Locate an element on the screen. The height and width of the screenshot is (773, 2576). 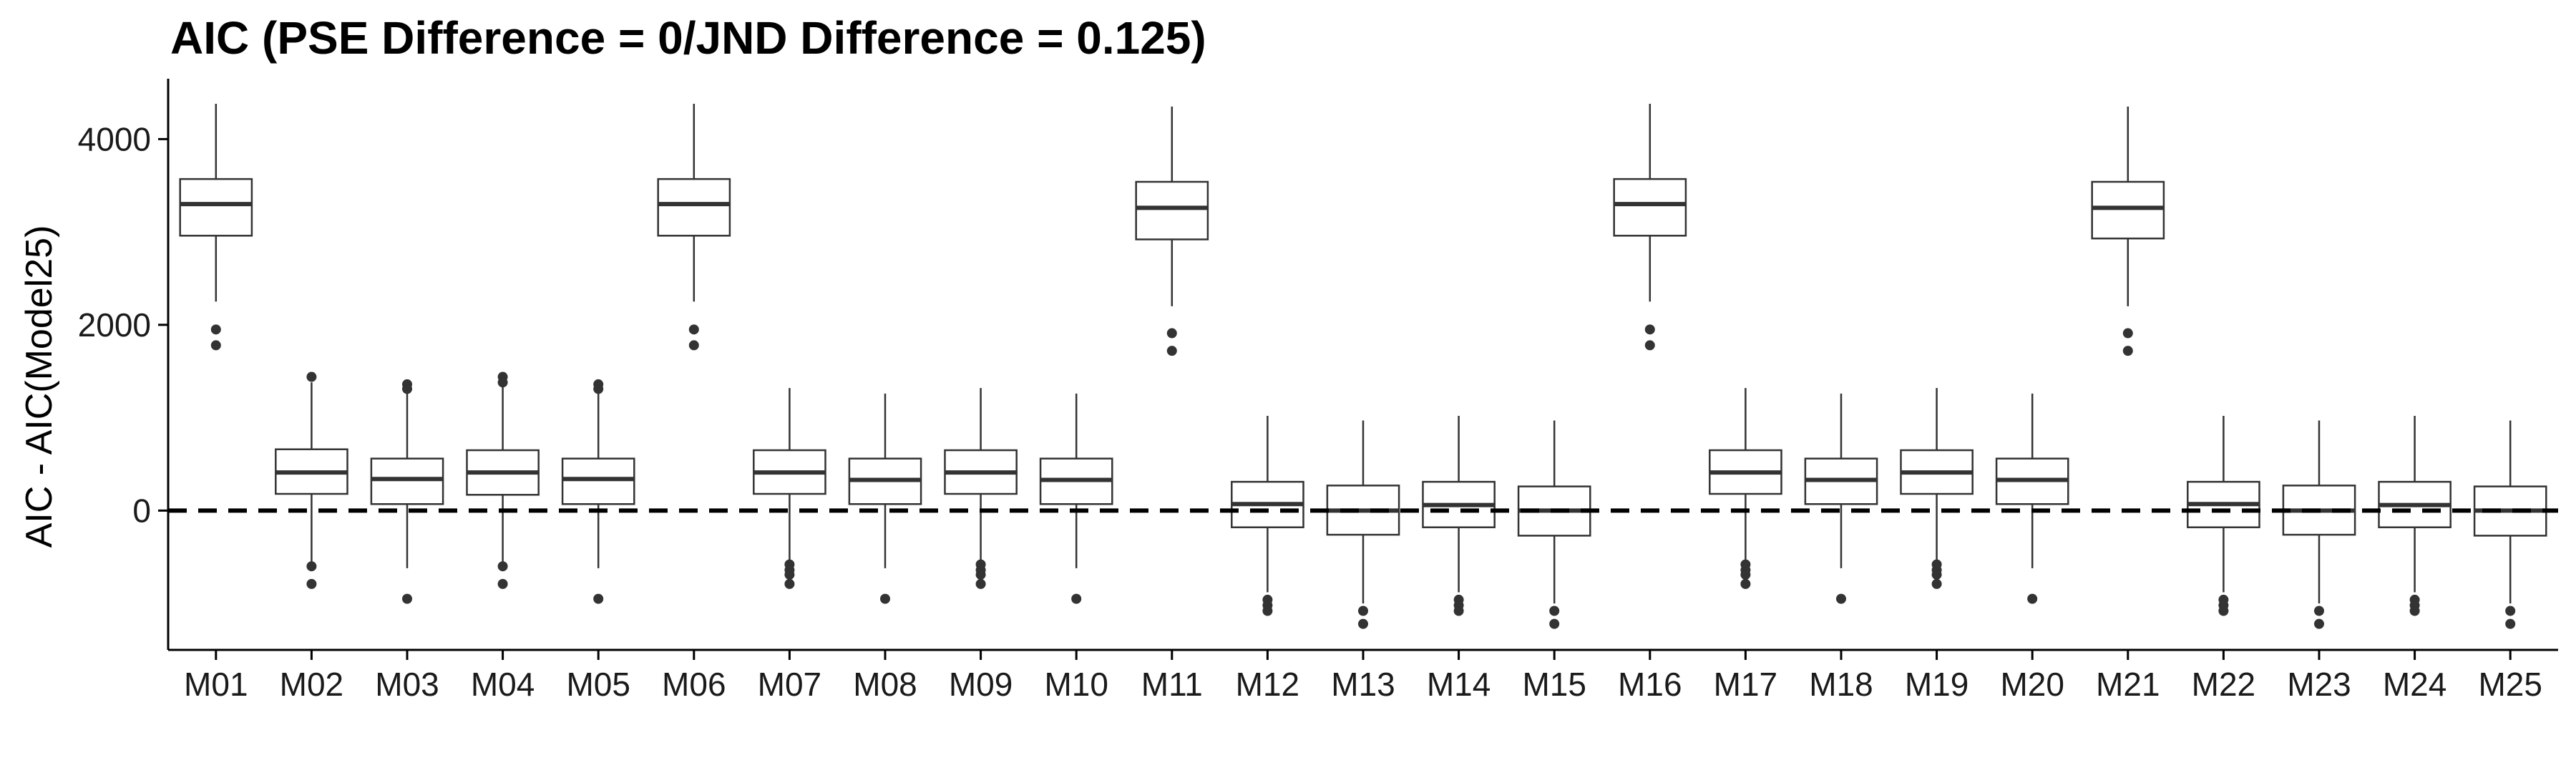
x-tick-label: M11 is located at coordinates (1172, 684).